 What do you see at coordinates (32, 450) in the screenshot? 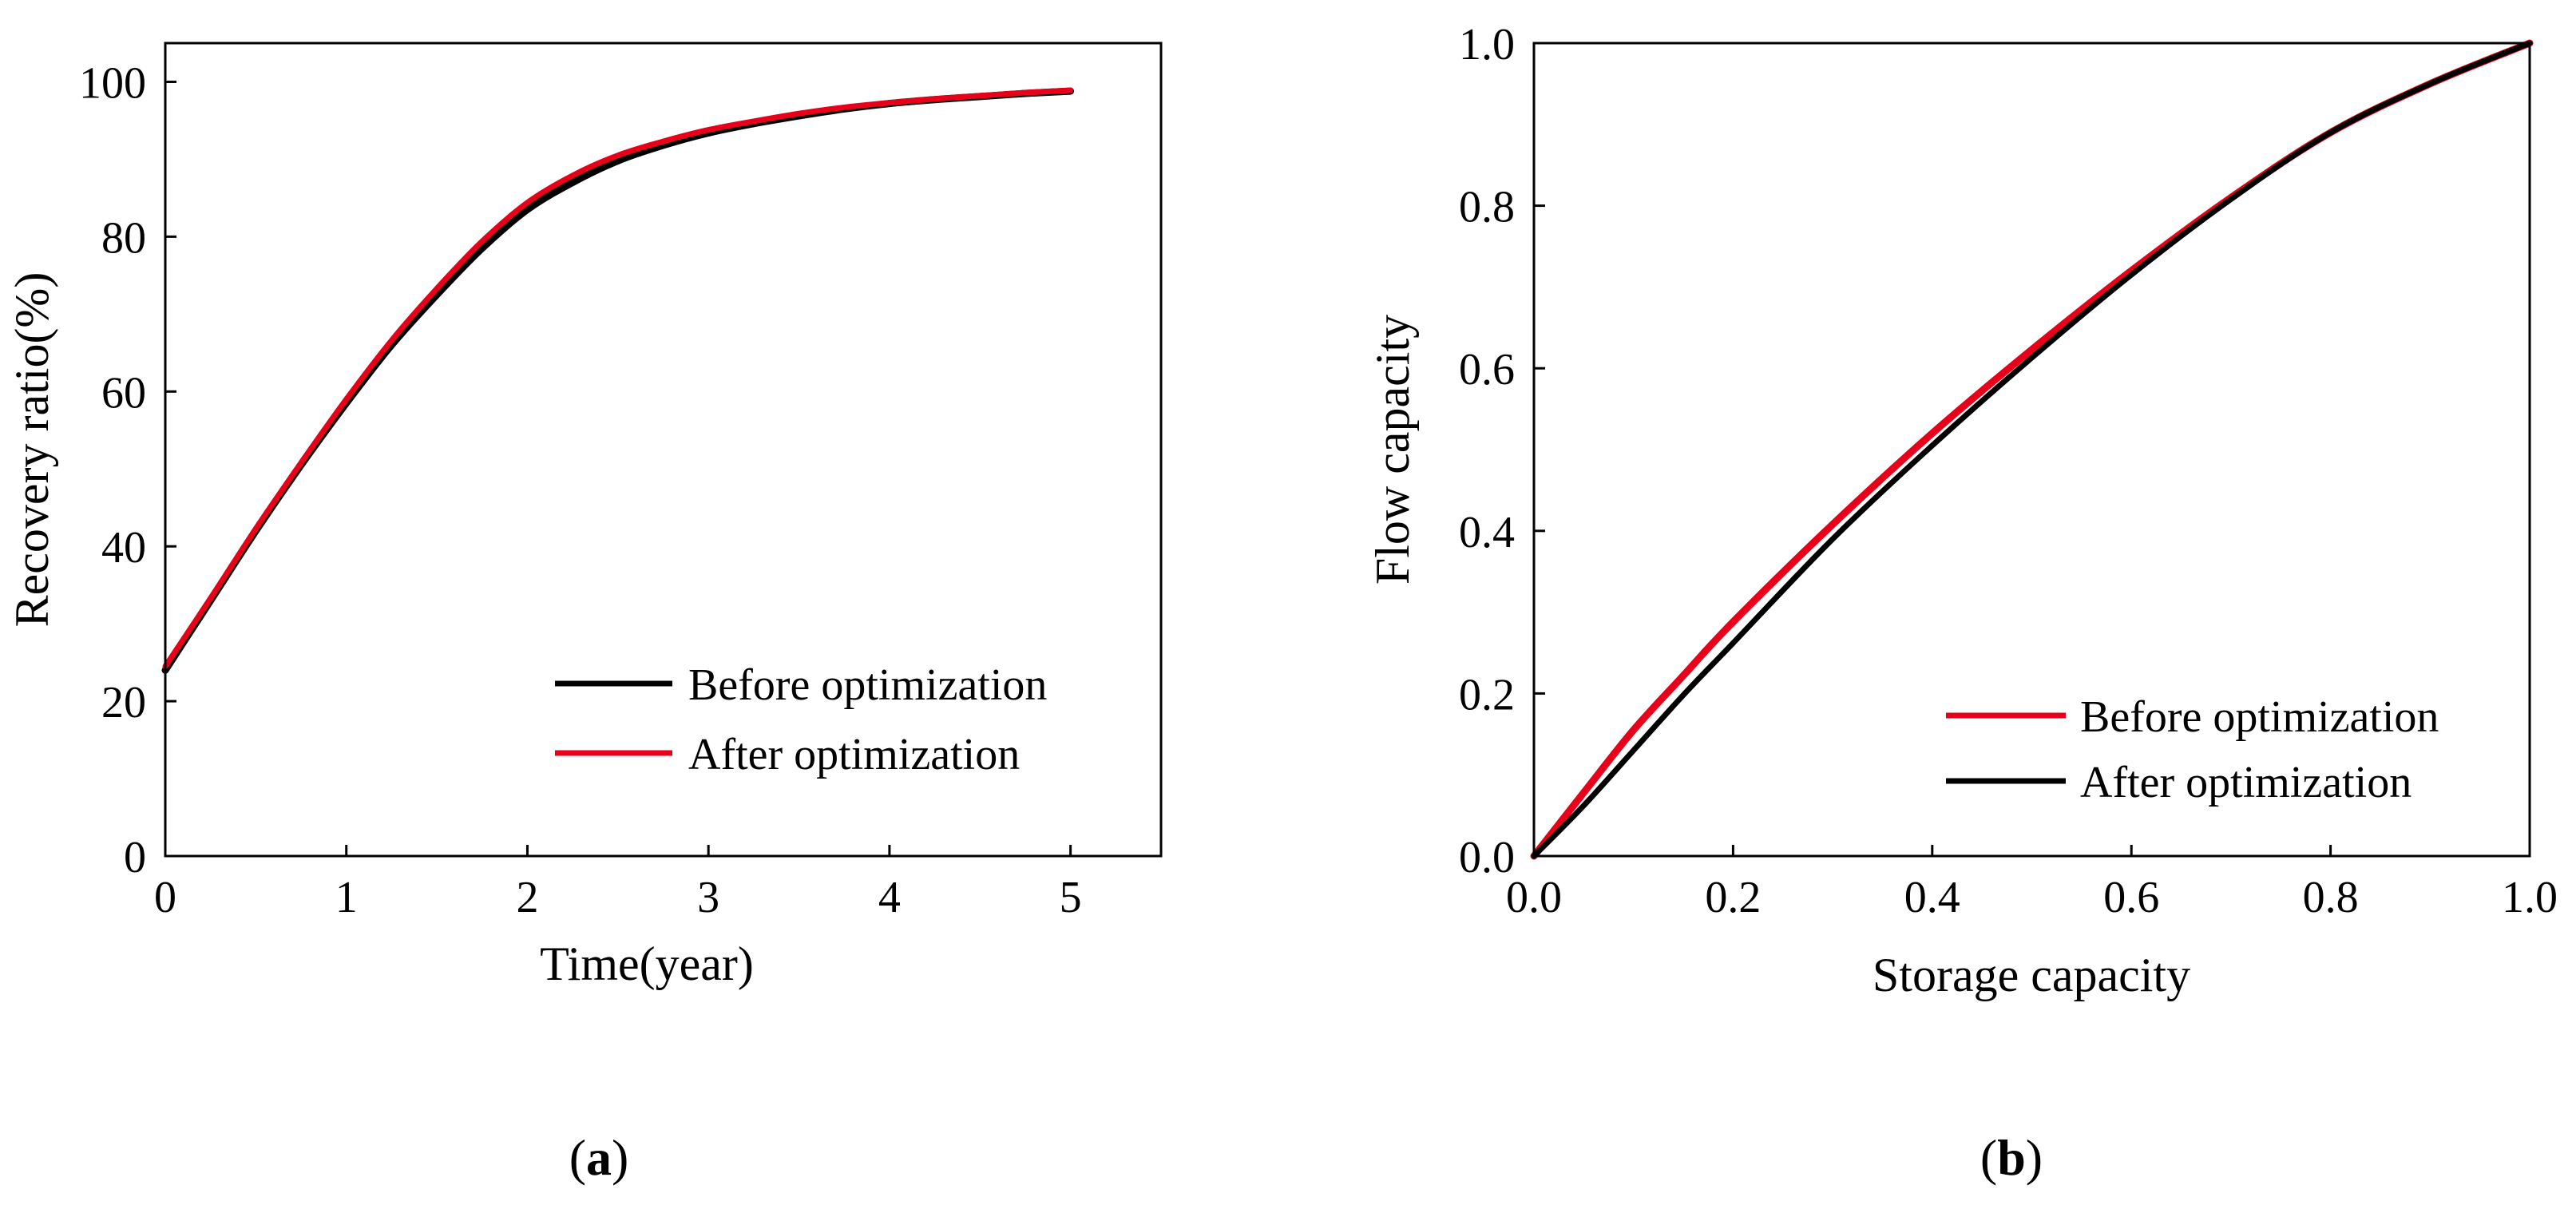
I see `y-axis-title: Recovery ratio(%)` at bounding box center [32, 450].